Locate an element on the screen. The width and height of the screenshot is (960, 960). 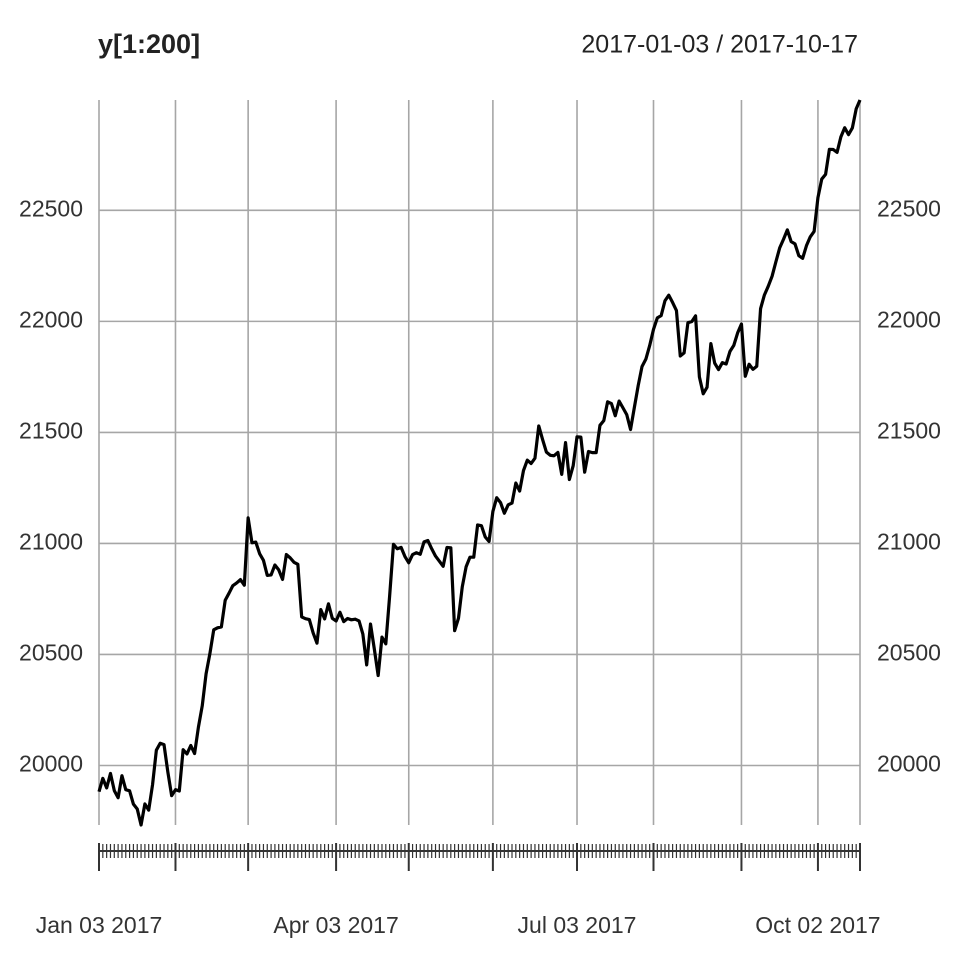
x-tick-label: Jan 03 2017 is located at coordinates (99, 925).